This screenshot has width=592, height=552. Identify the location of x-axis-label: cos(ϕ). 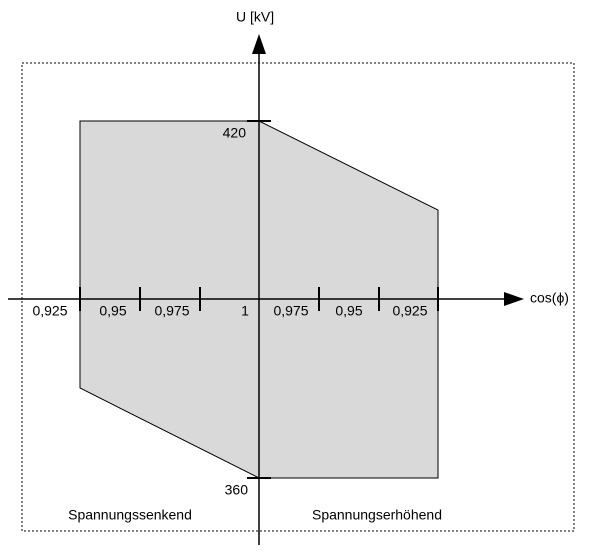
(549, 298).